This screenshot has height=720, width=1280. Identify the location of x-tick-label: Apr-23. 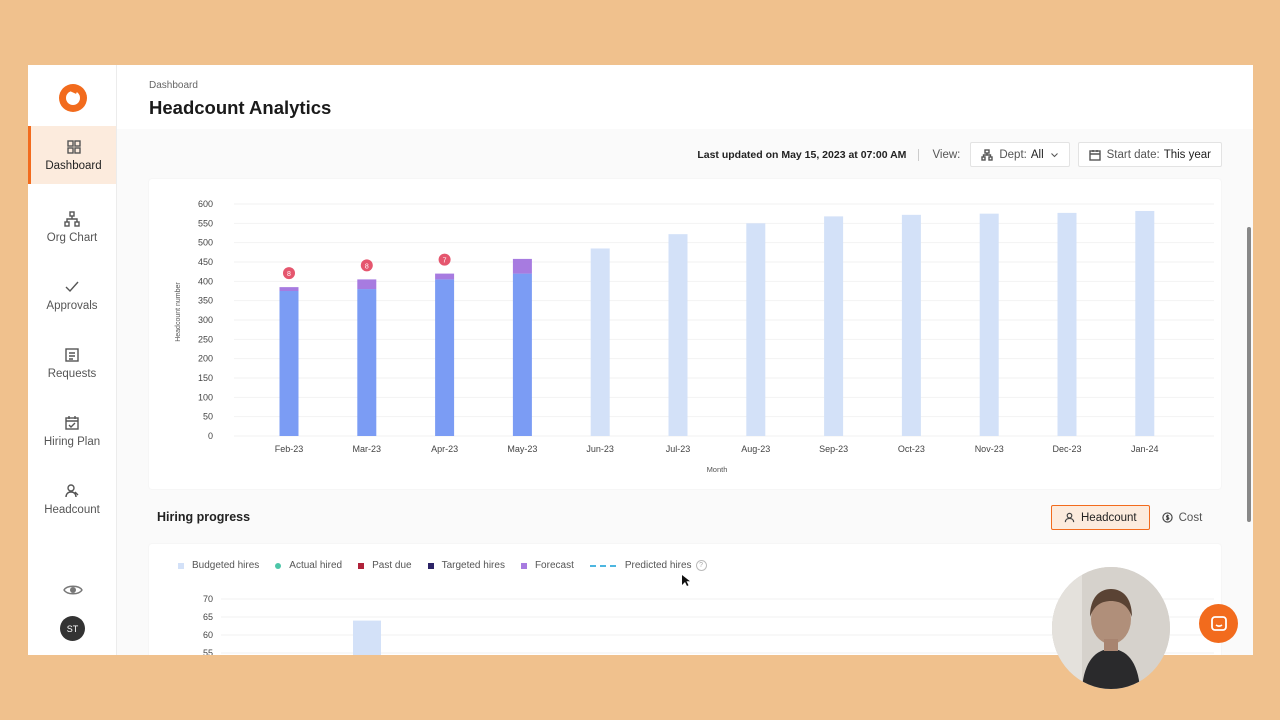
(444, 449).